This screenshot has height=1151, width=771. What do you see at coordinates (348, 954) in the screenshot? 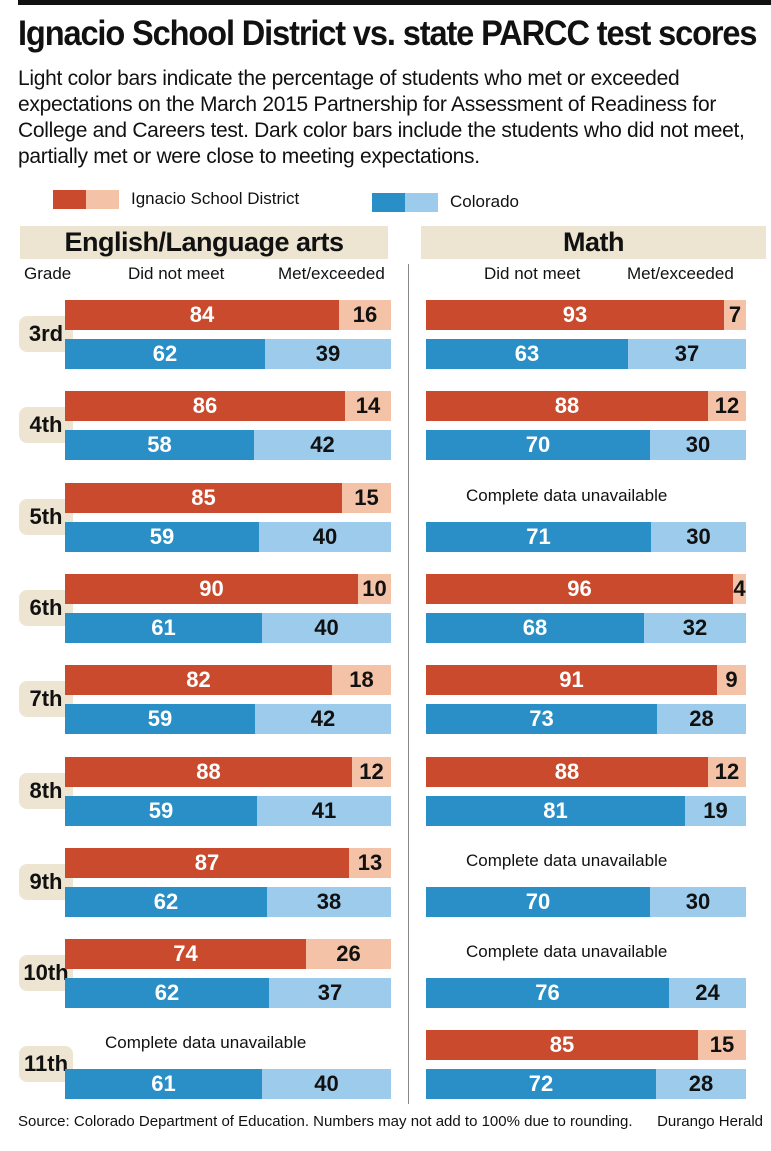
I see `bar-english-ignacio-met-exceeded: 26` at bounding box center [348, 954].